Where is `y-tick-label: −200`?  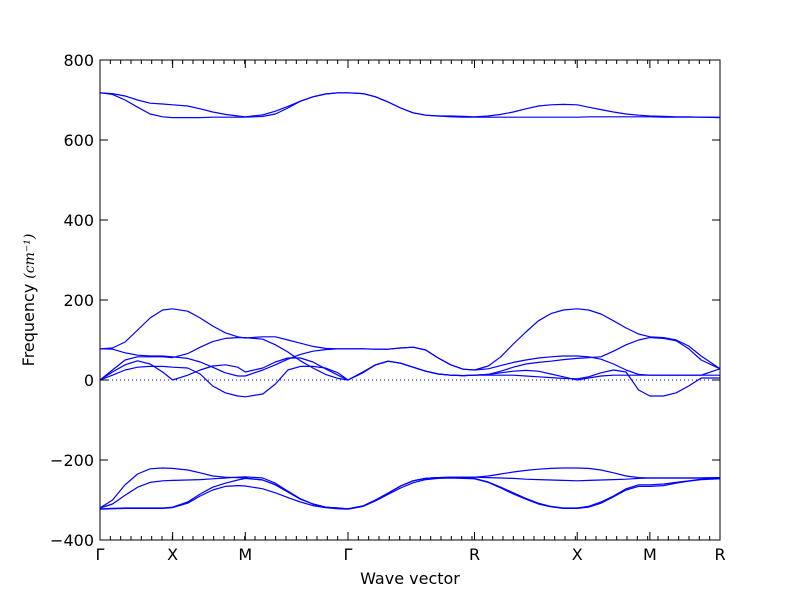
y-tick-label: −200 is located at coordinates (72, 460).